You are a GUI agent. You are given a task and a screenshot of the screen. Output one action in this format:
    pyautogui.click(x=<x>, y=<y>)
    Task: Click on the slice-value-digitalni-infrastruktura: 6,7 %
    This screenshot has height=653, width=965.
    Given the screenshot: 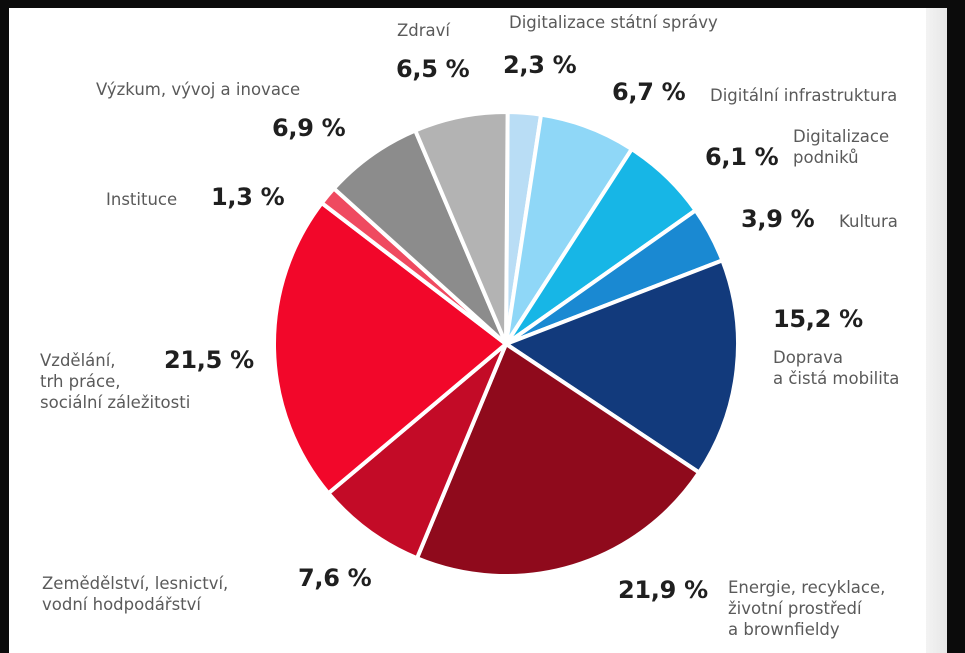 What is the action you would take?
    pyautogui.click(x=649, y=92)
    